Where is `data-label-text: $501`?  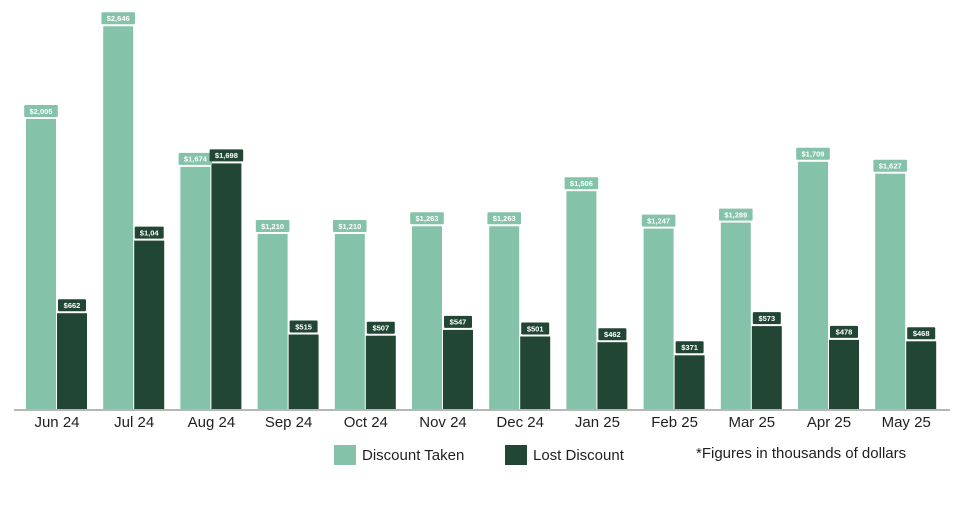 data-label-text: $501 is located at coordinates (535, 328).